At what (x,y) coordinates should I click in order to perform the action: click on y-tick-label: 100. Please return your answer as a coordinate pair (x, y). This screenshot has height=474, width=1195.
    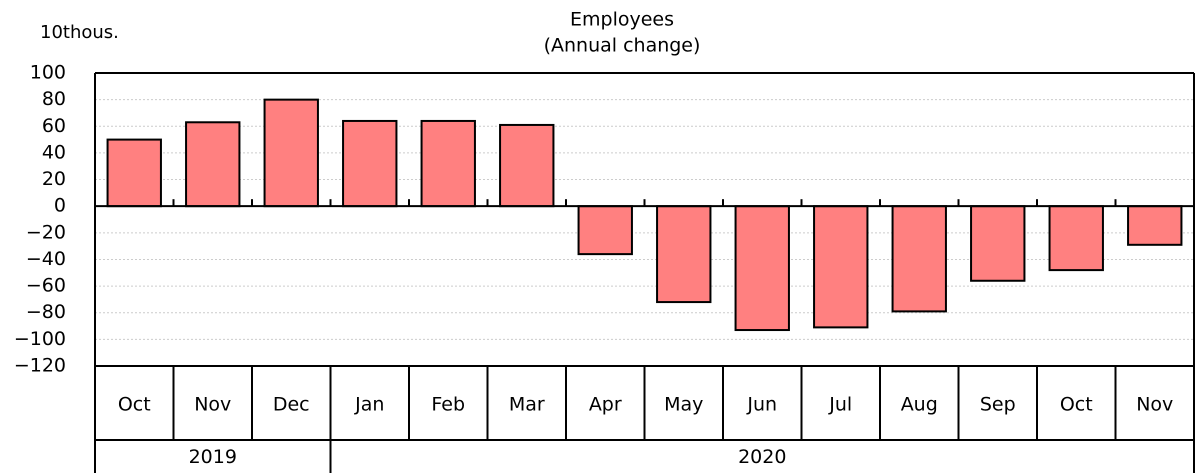
    Looking at the image, I should click on (48, 73).